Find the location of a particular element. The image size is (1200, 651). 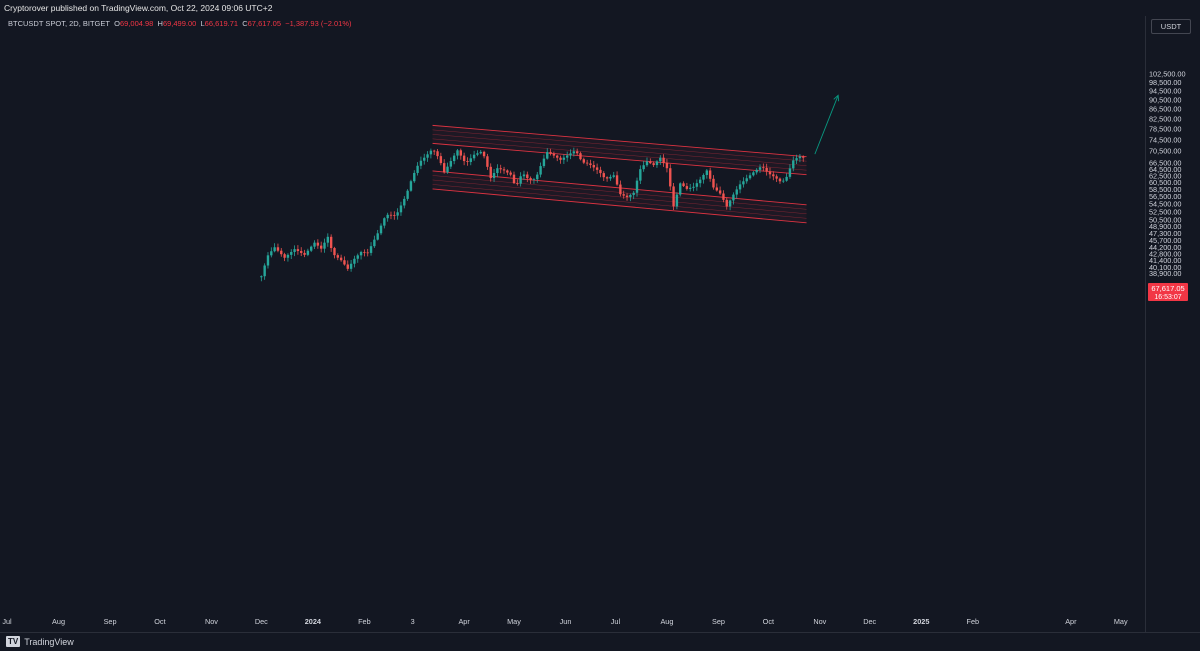

low-value: 66,619.71 is located at coordinates (221, 23).